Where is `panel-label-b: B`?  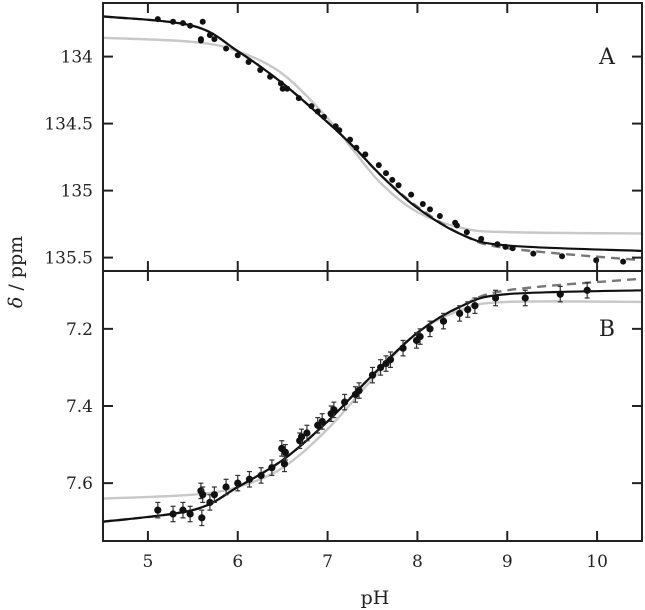 panel-label-b: B is located at coordinates (607, 329).